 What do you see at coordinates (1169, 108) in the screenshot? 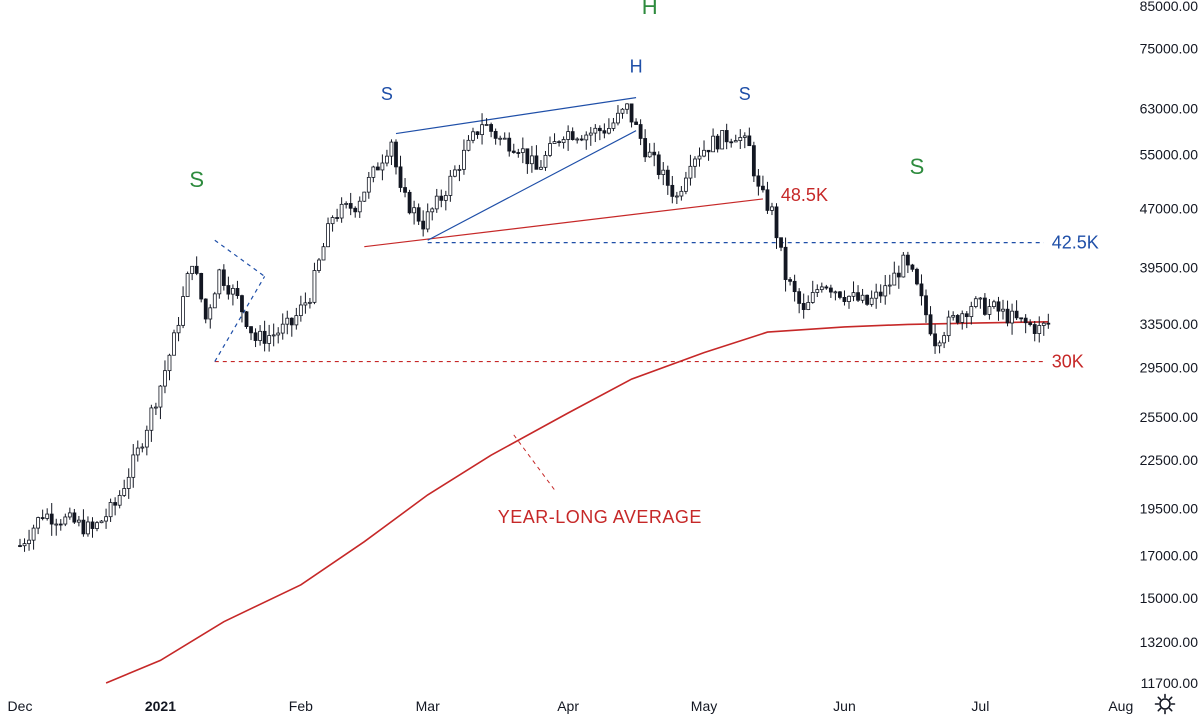
I see `y-tick-label: 63000.00` at bounding box center [1169, 108].